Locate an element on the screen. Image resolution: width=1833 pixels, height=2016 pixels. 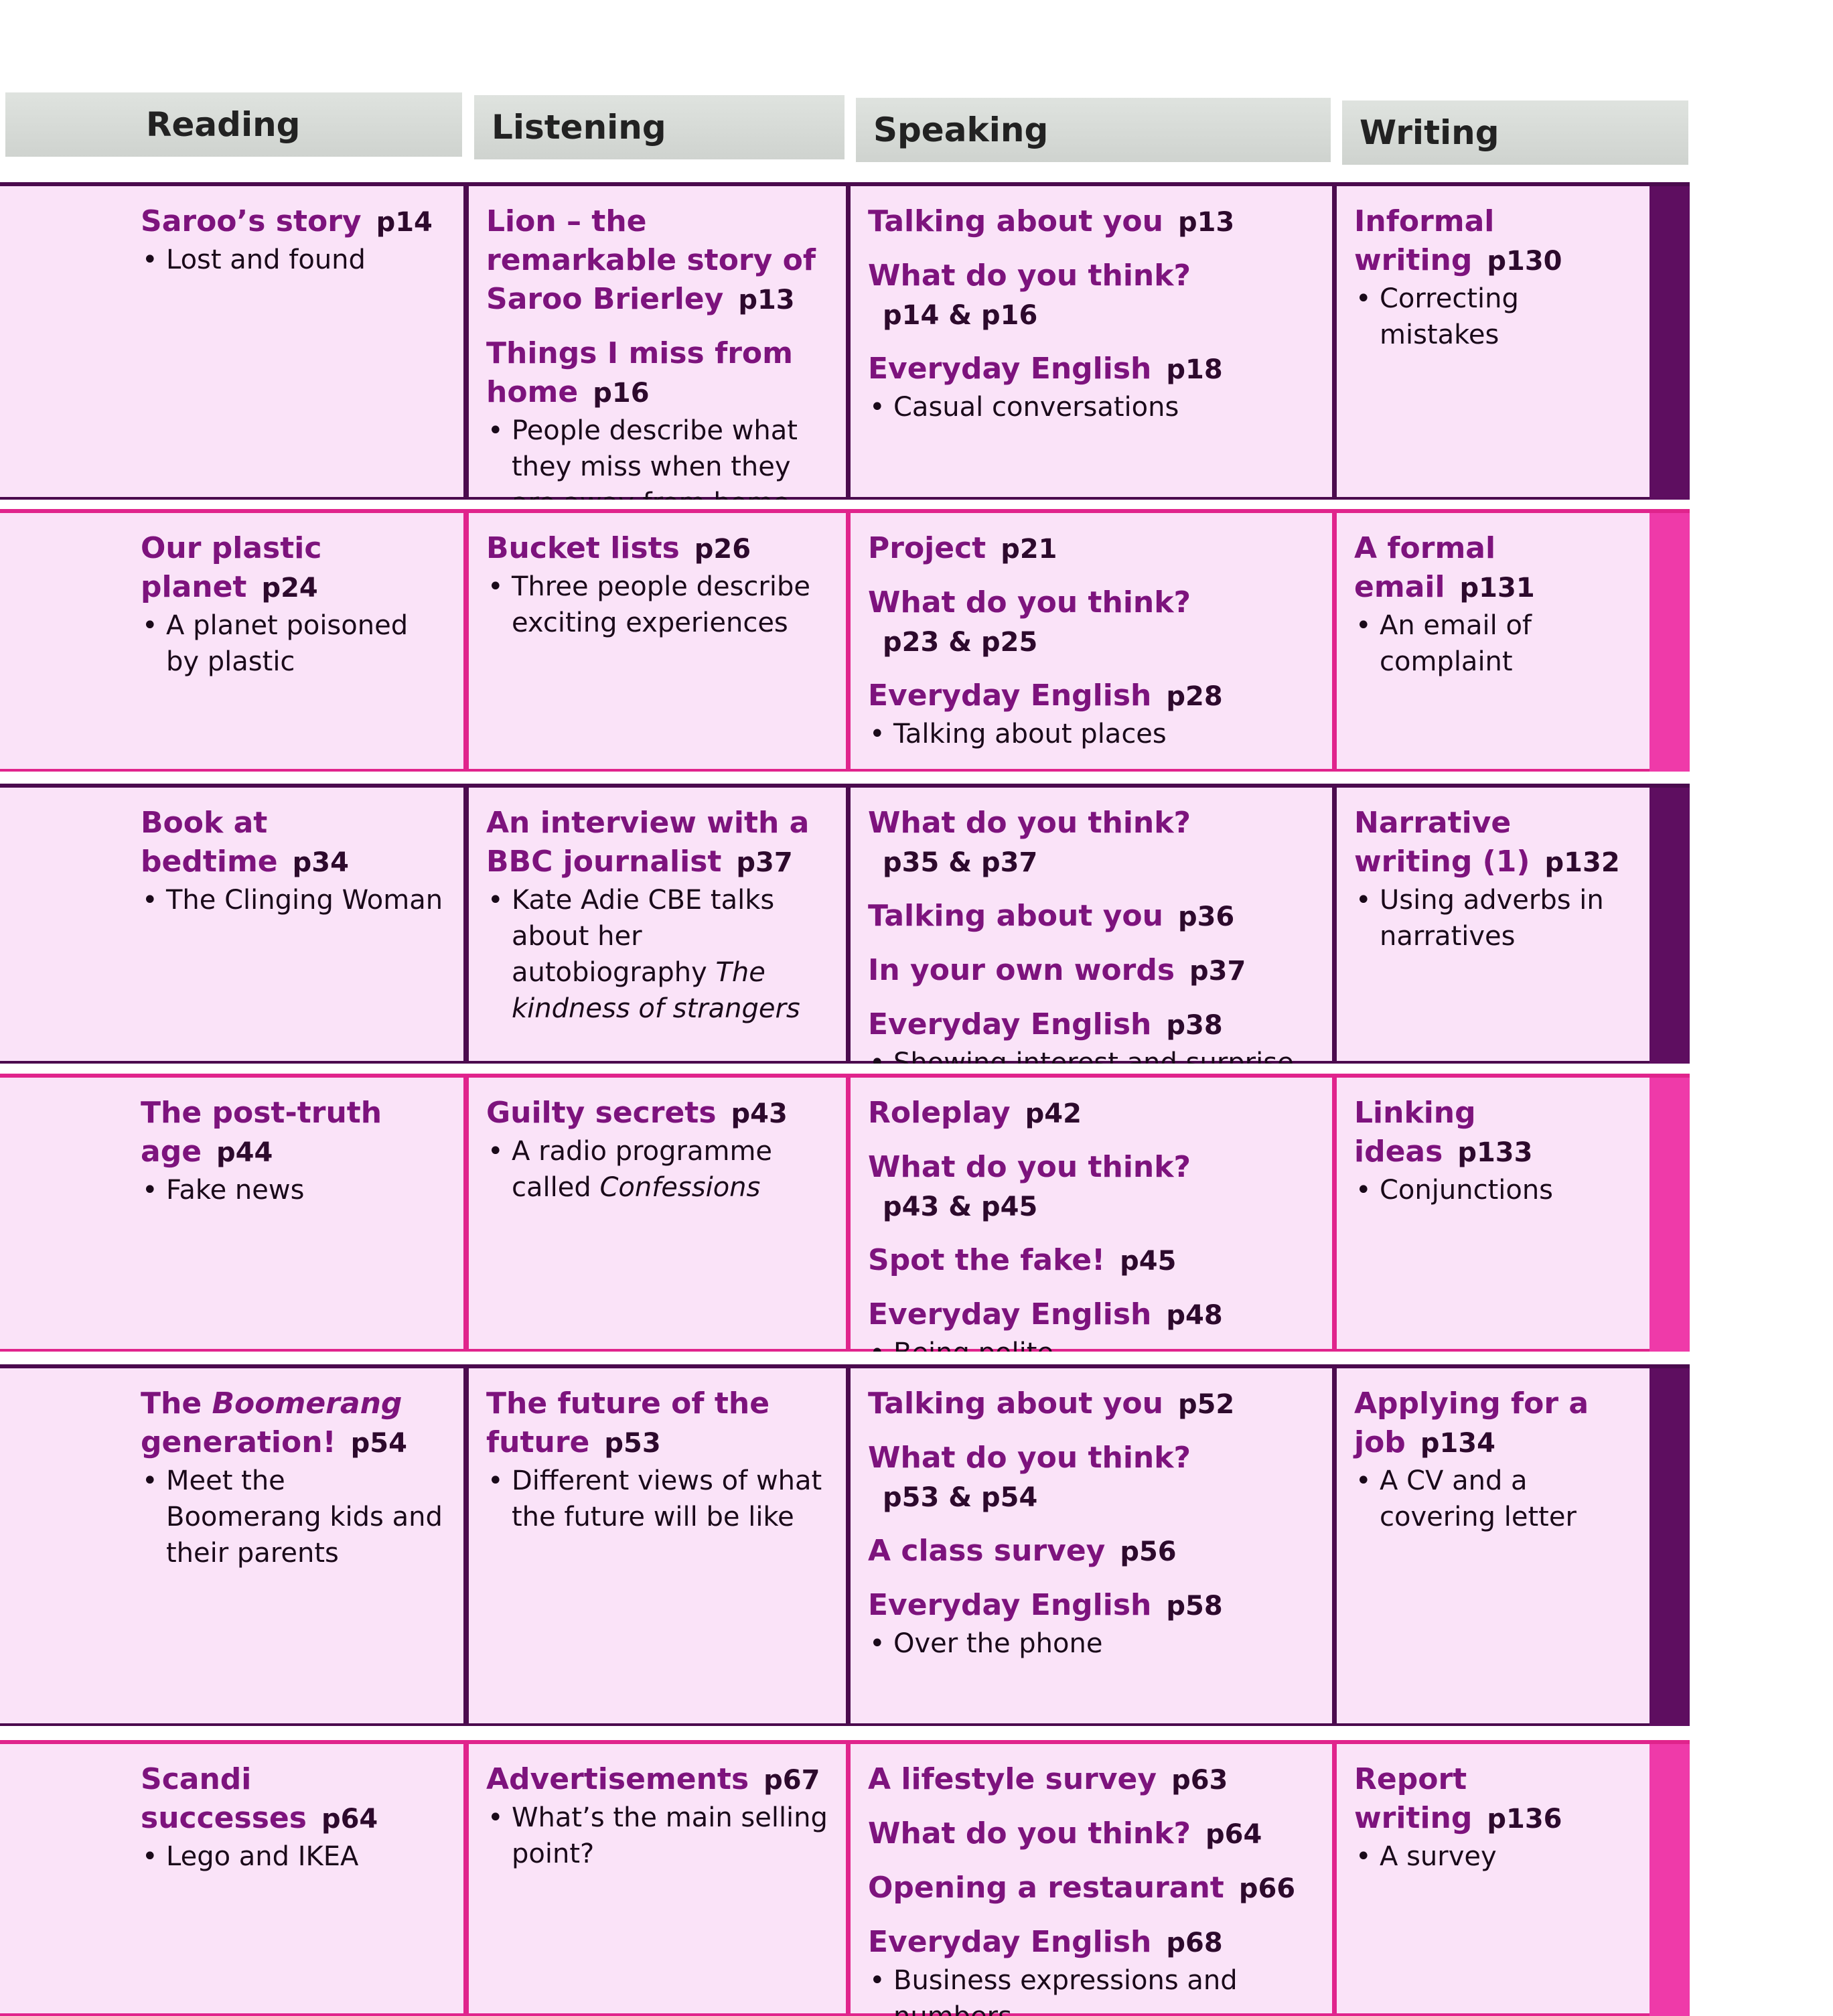
text: Scandi successes is located at coordinates (224, 1798).